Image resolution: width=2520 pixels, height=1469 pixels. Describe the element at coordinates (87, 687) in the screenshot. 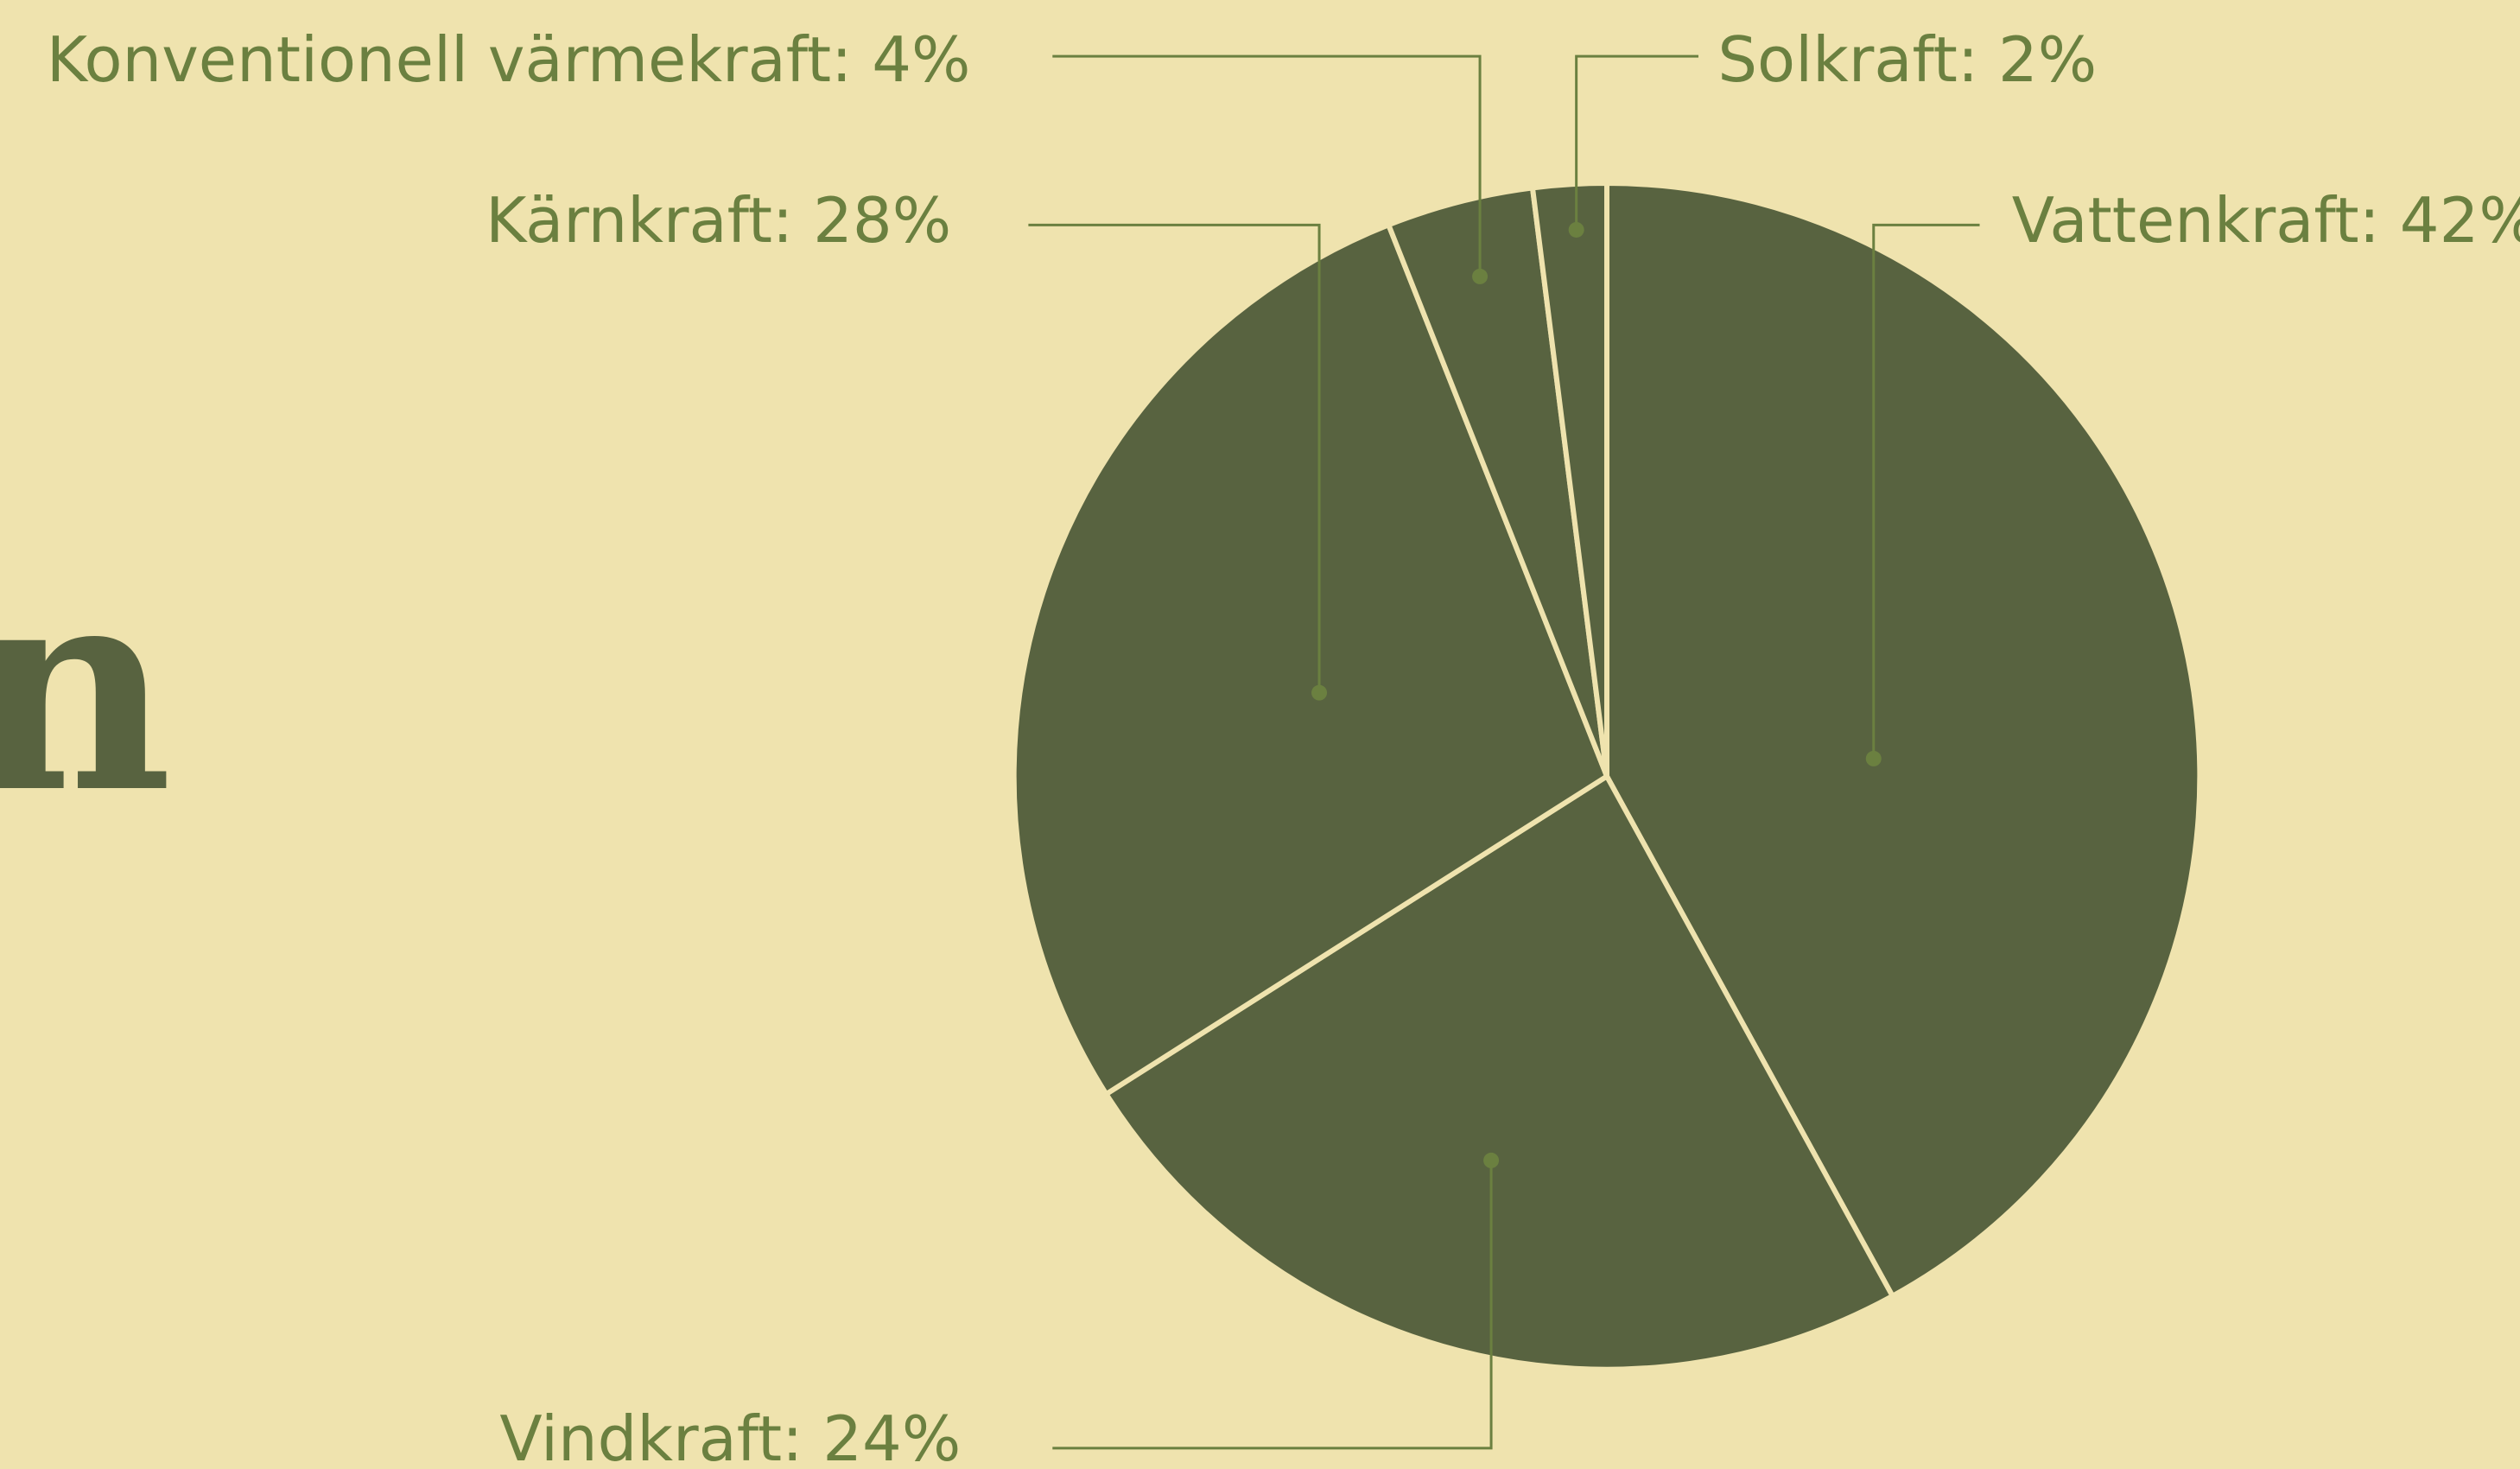

I see `heading-fragment: n` at that location.